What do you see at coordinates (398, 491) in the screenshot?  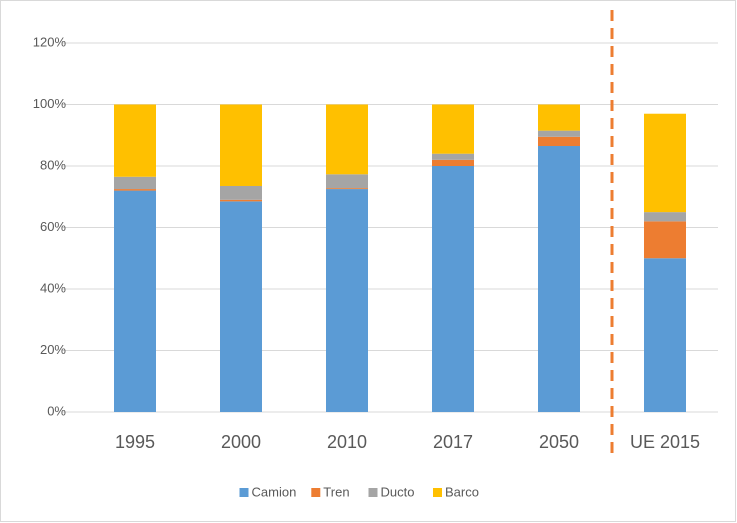 I see `legend-label: Ducto` at bounding box center [398, 491].